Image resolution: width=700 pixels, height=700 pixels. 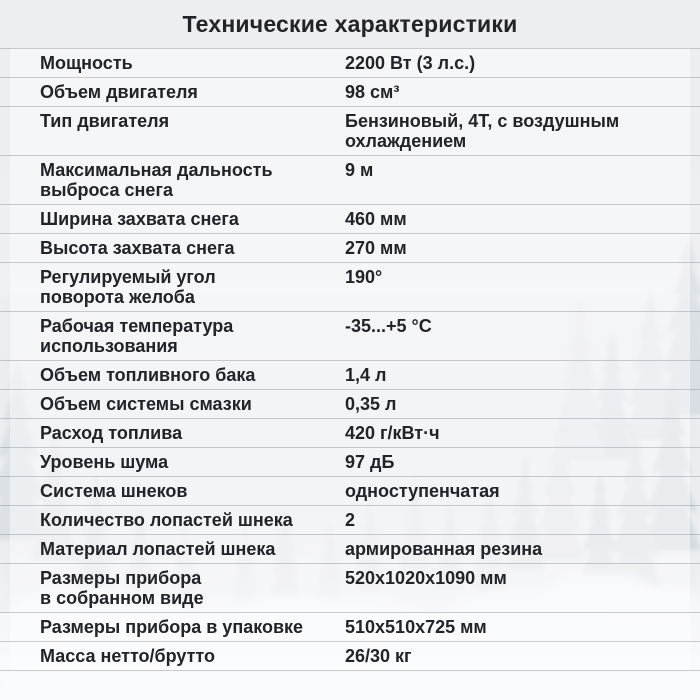 I want to click on spec-label: Система шнеков, so click(x=114, y=491).